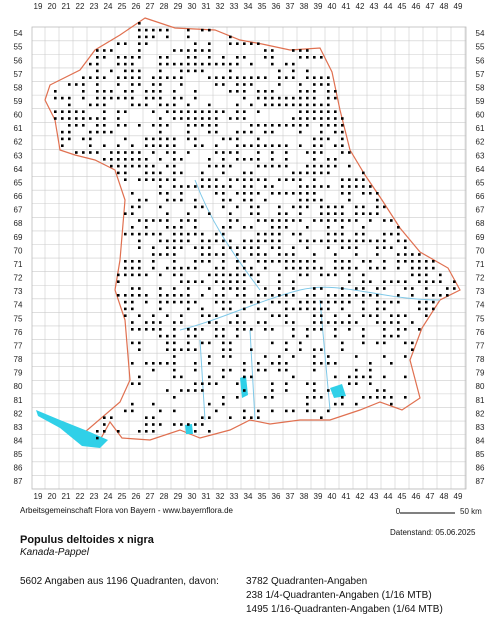 The width and height of the screenshot is (500, 620). What do you see at coordinates (18, 305) in the screenshot?
I see `y-label: 74` at bounding box center [18, 305].